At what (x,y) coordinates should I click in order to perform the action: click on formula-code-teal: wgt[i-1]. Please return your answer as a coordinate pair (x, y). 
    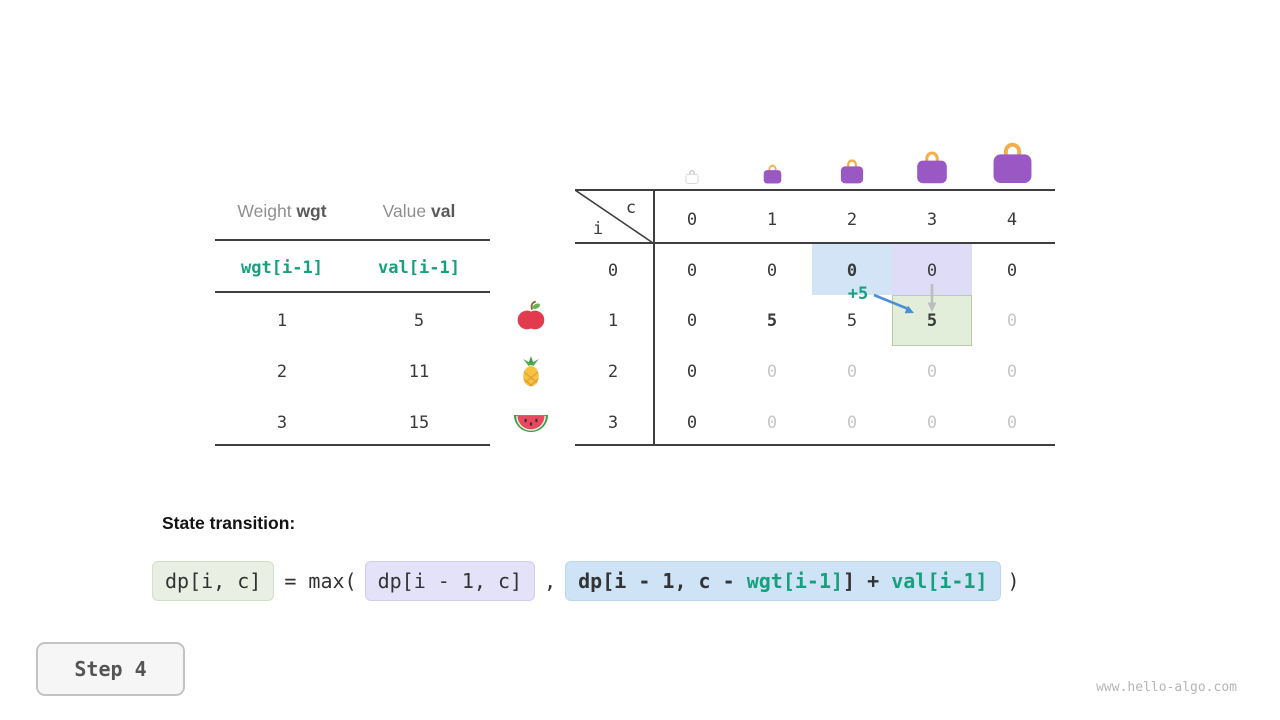
    Looking at the image, I should click on (795, 581).